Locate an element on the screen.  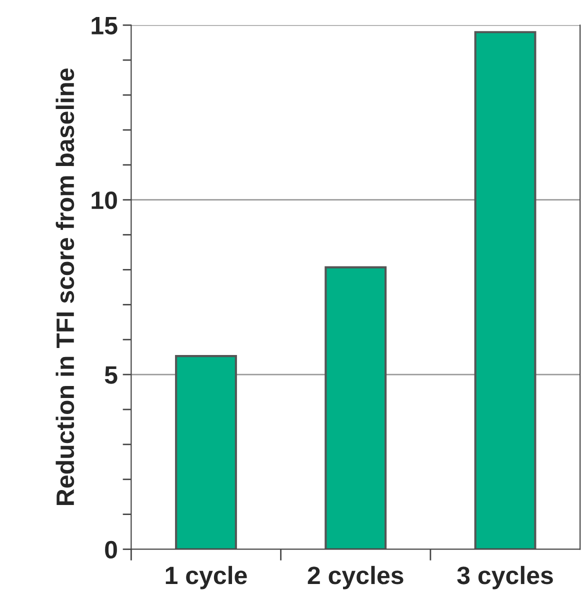
x-tick-label: 1 cycle is located at coordinates (206, 578).